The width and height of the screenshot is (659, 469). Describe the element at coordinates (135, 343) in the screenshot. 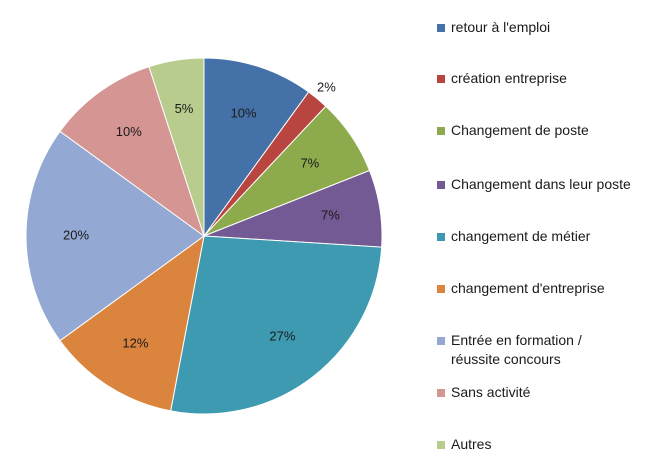

I see `slice-data-label: 12%` at that location.